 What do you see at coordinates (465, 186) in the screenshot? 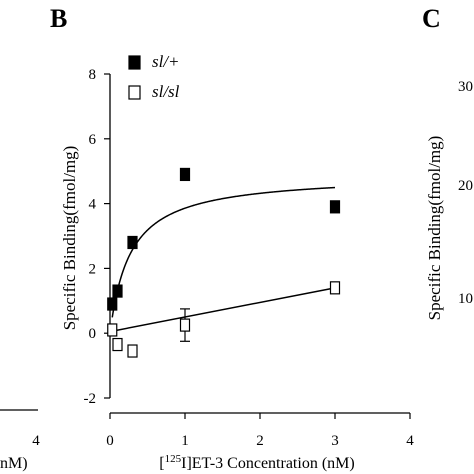
I see `right-tick-label-20: 20` at bounding box center [465, 186].